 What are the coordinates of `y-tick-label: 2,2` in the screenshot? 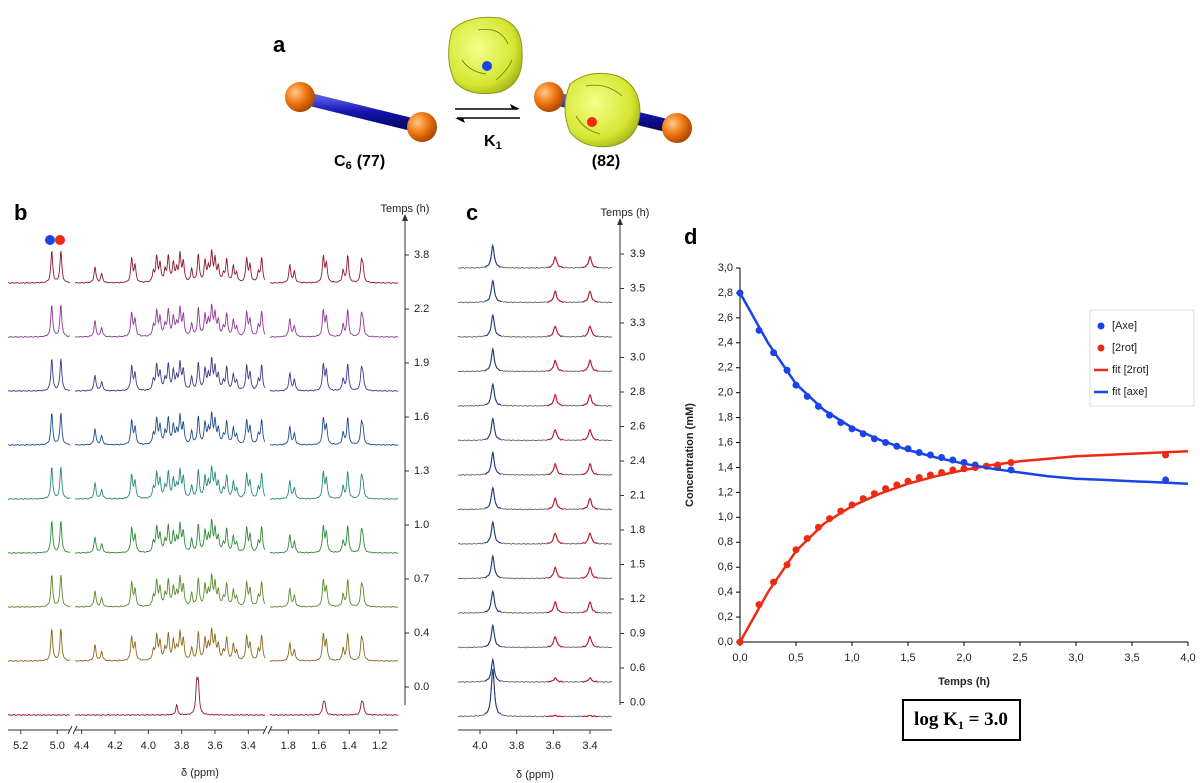 It's located at (725, 368).